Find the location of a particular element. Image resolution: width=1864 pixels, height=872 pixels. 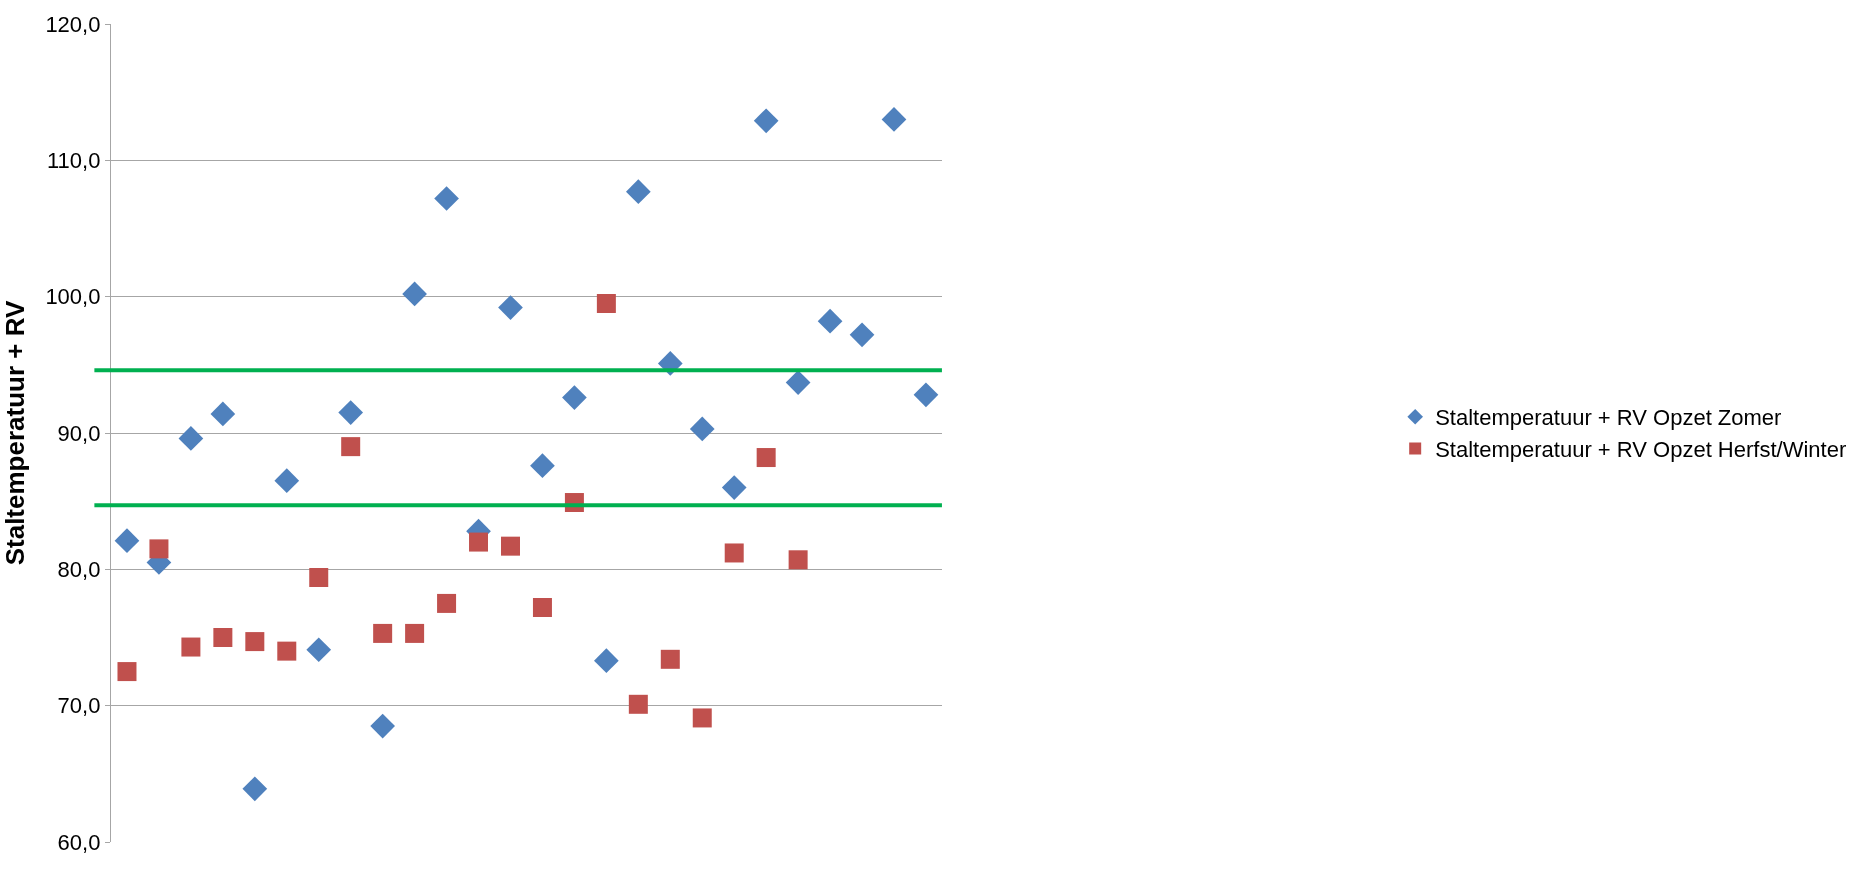

y-tick-label: 60,0 is located at coordinates (79, 842).